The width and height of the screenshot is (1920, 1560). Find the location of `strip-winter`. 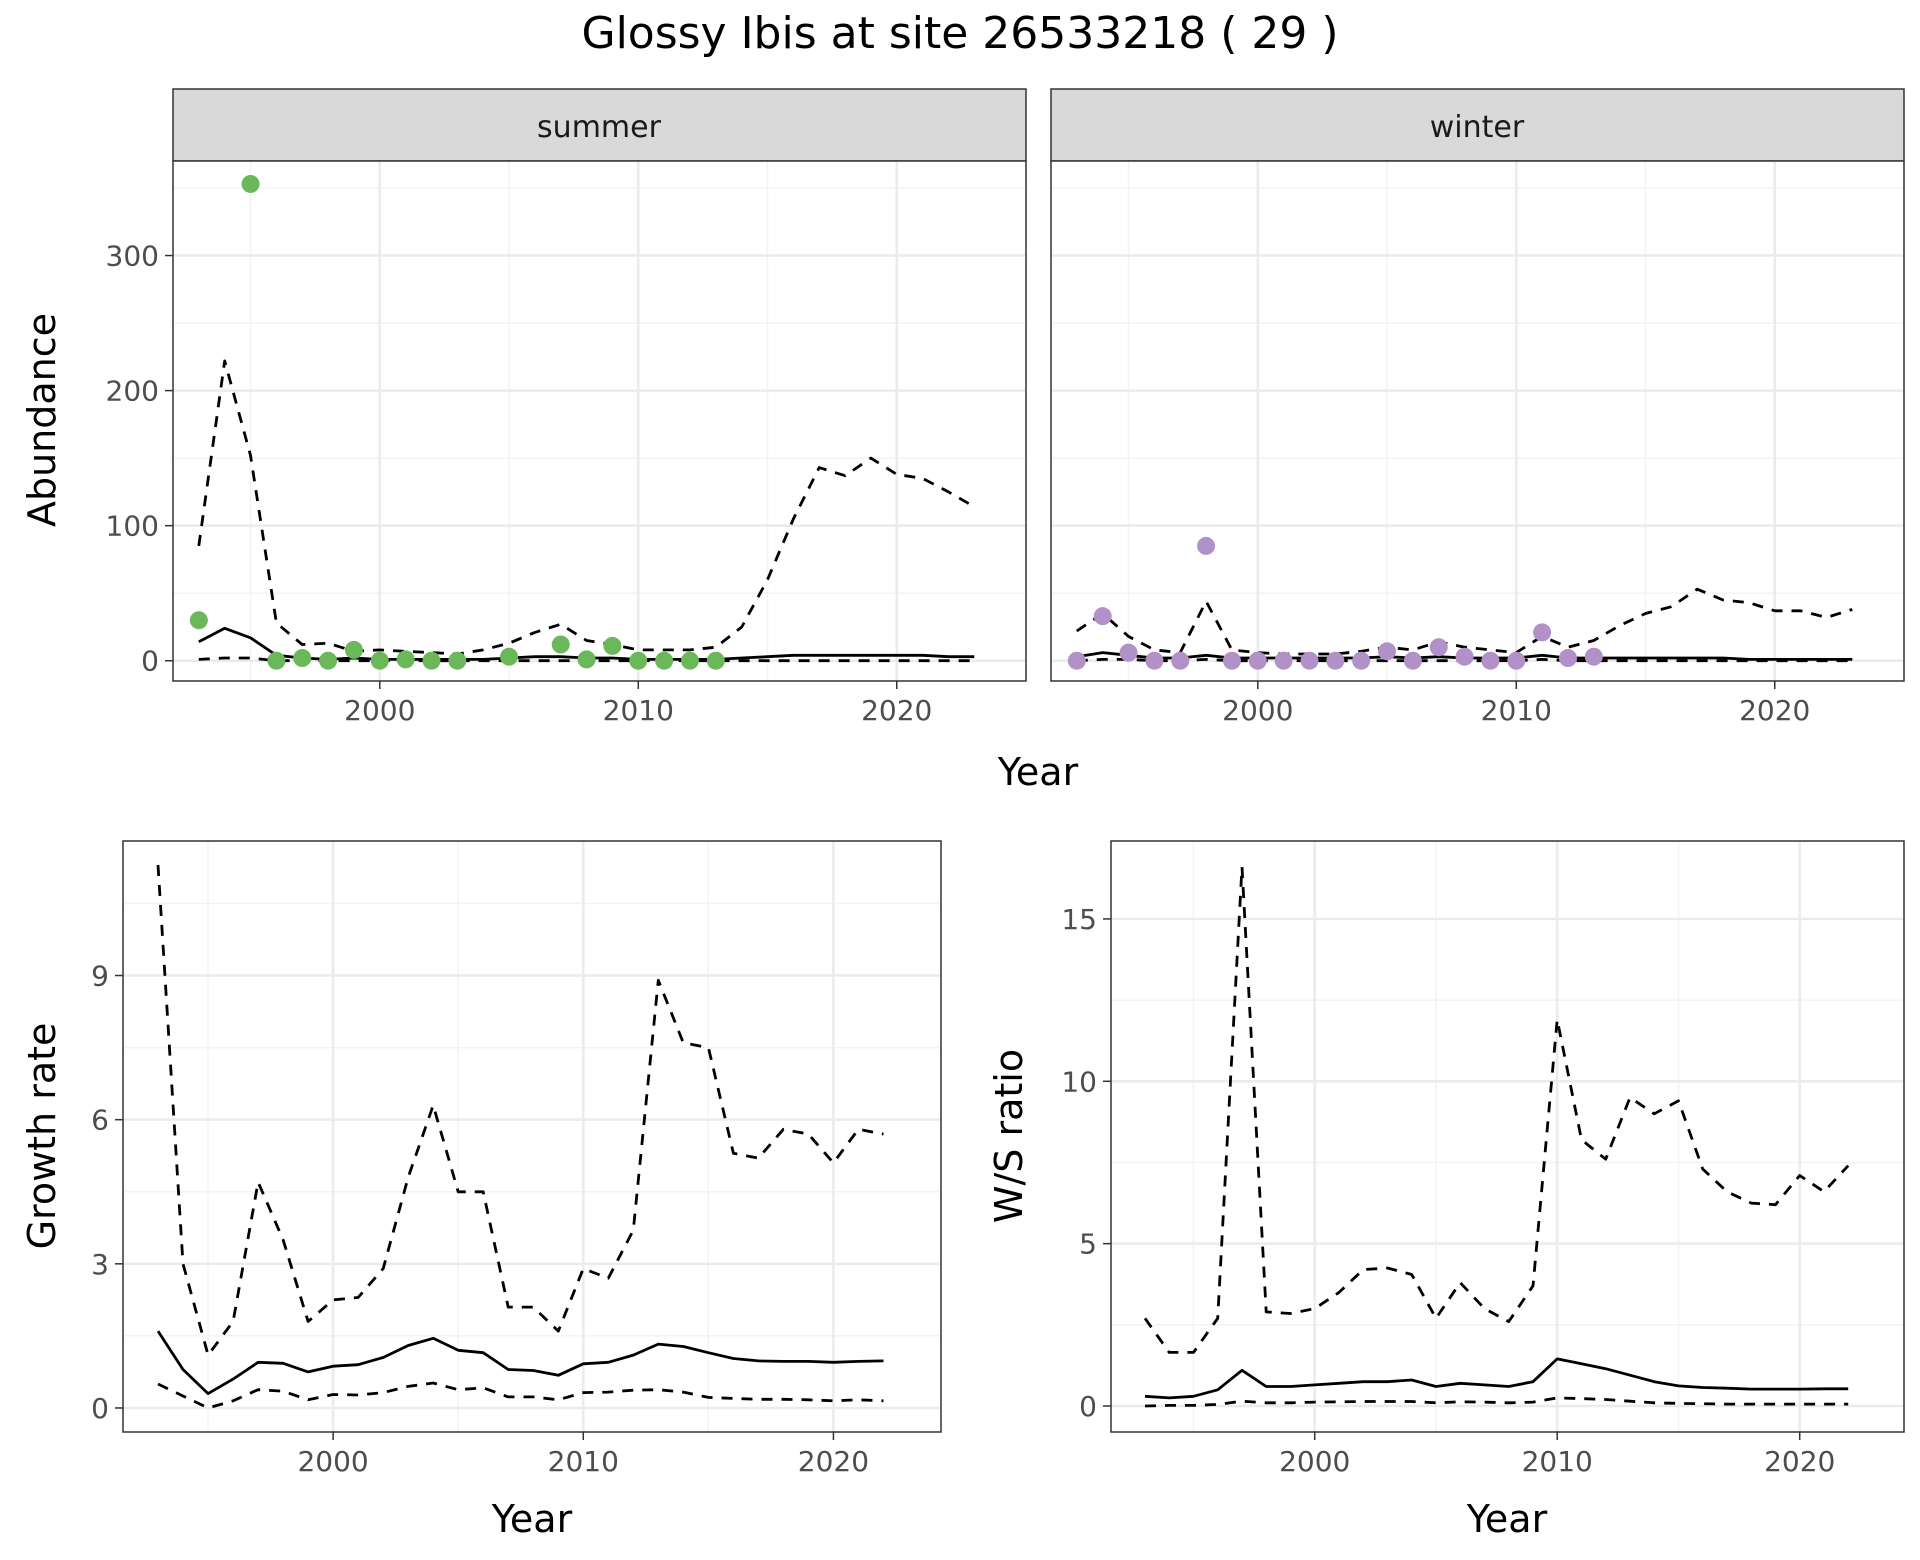

strip-winter is located at coordinates (1477, 125).